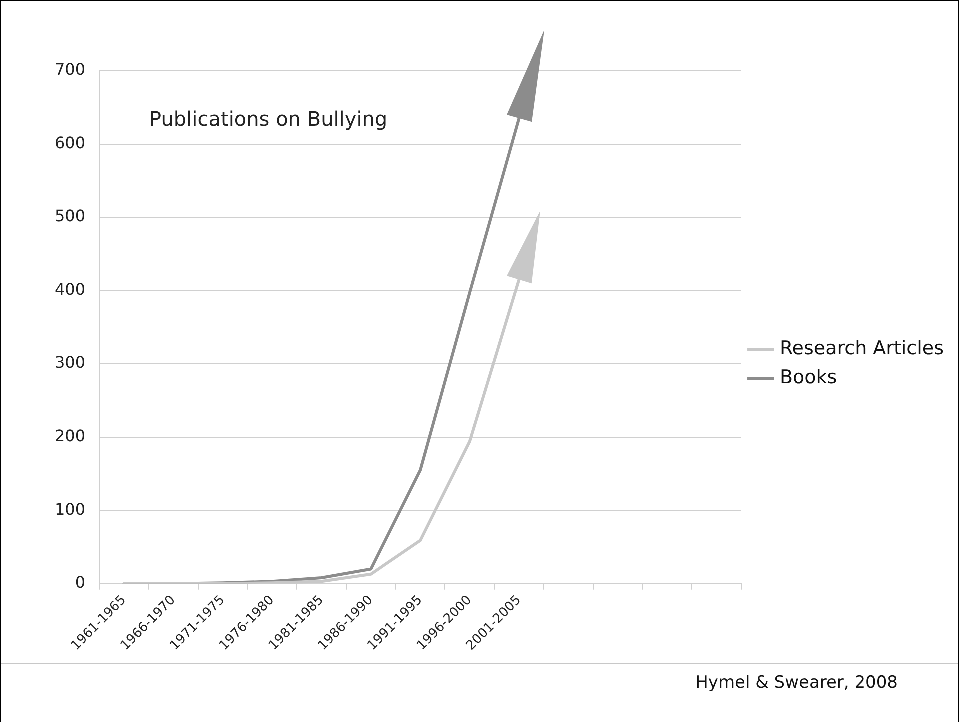 The height and width of the screenshot is (723, 959). I want to click on y-tick-label: 200, so click(70, 436).